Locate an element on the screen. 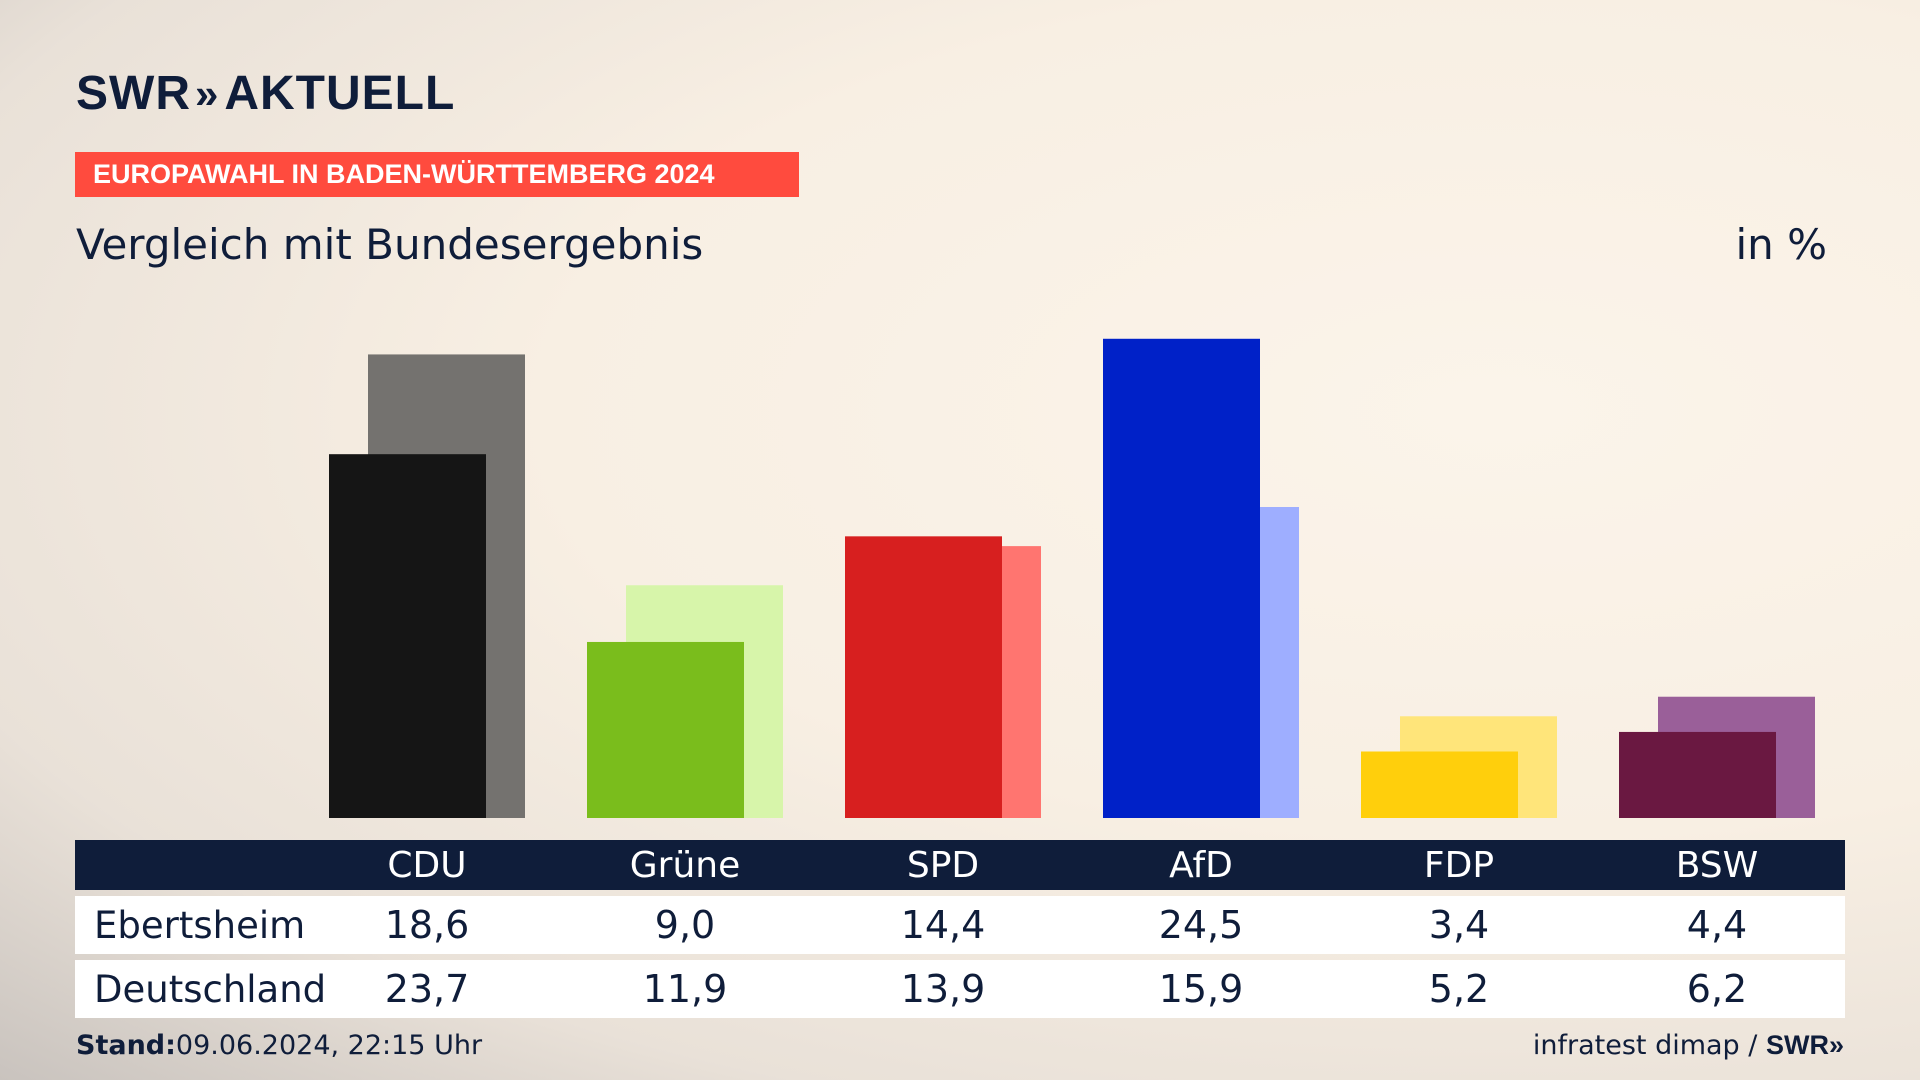 The width and height of the screenshot is (1920, 1080). table-header: CDU Grüne SPD AfD FDP BSW is located at coordinates (960, 865).